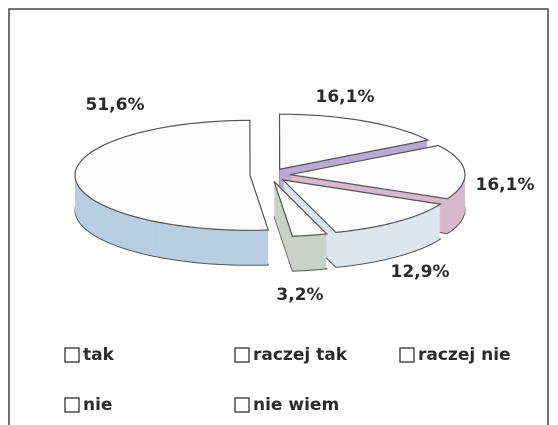 This screenshot has width=558, height=425. I want to click on data-label: 3,2%, so click(299, 295).